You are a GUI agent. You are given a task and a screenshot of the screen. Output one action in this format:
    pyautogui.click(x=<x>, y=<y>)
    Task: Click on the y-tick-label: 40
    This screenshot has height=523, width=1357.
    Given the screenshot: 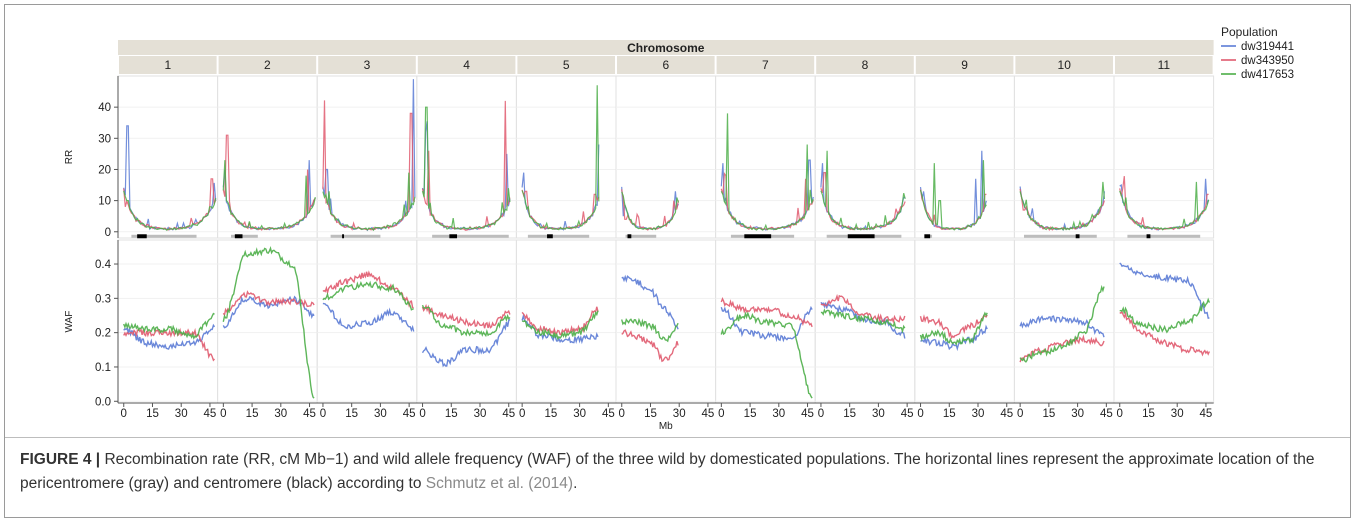 What is the action you would take?
    pyautogui.click(x=104, y=108)
    